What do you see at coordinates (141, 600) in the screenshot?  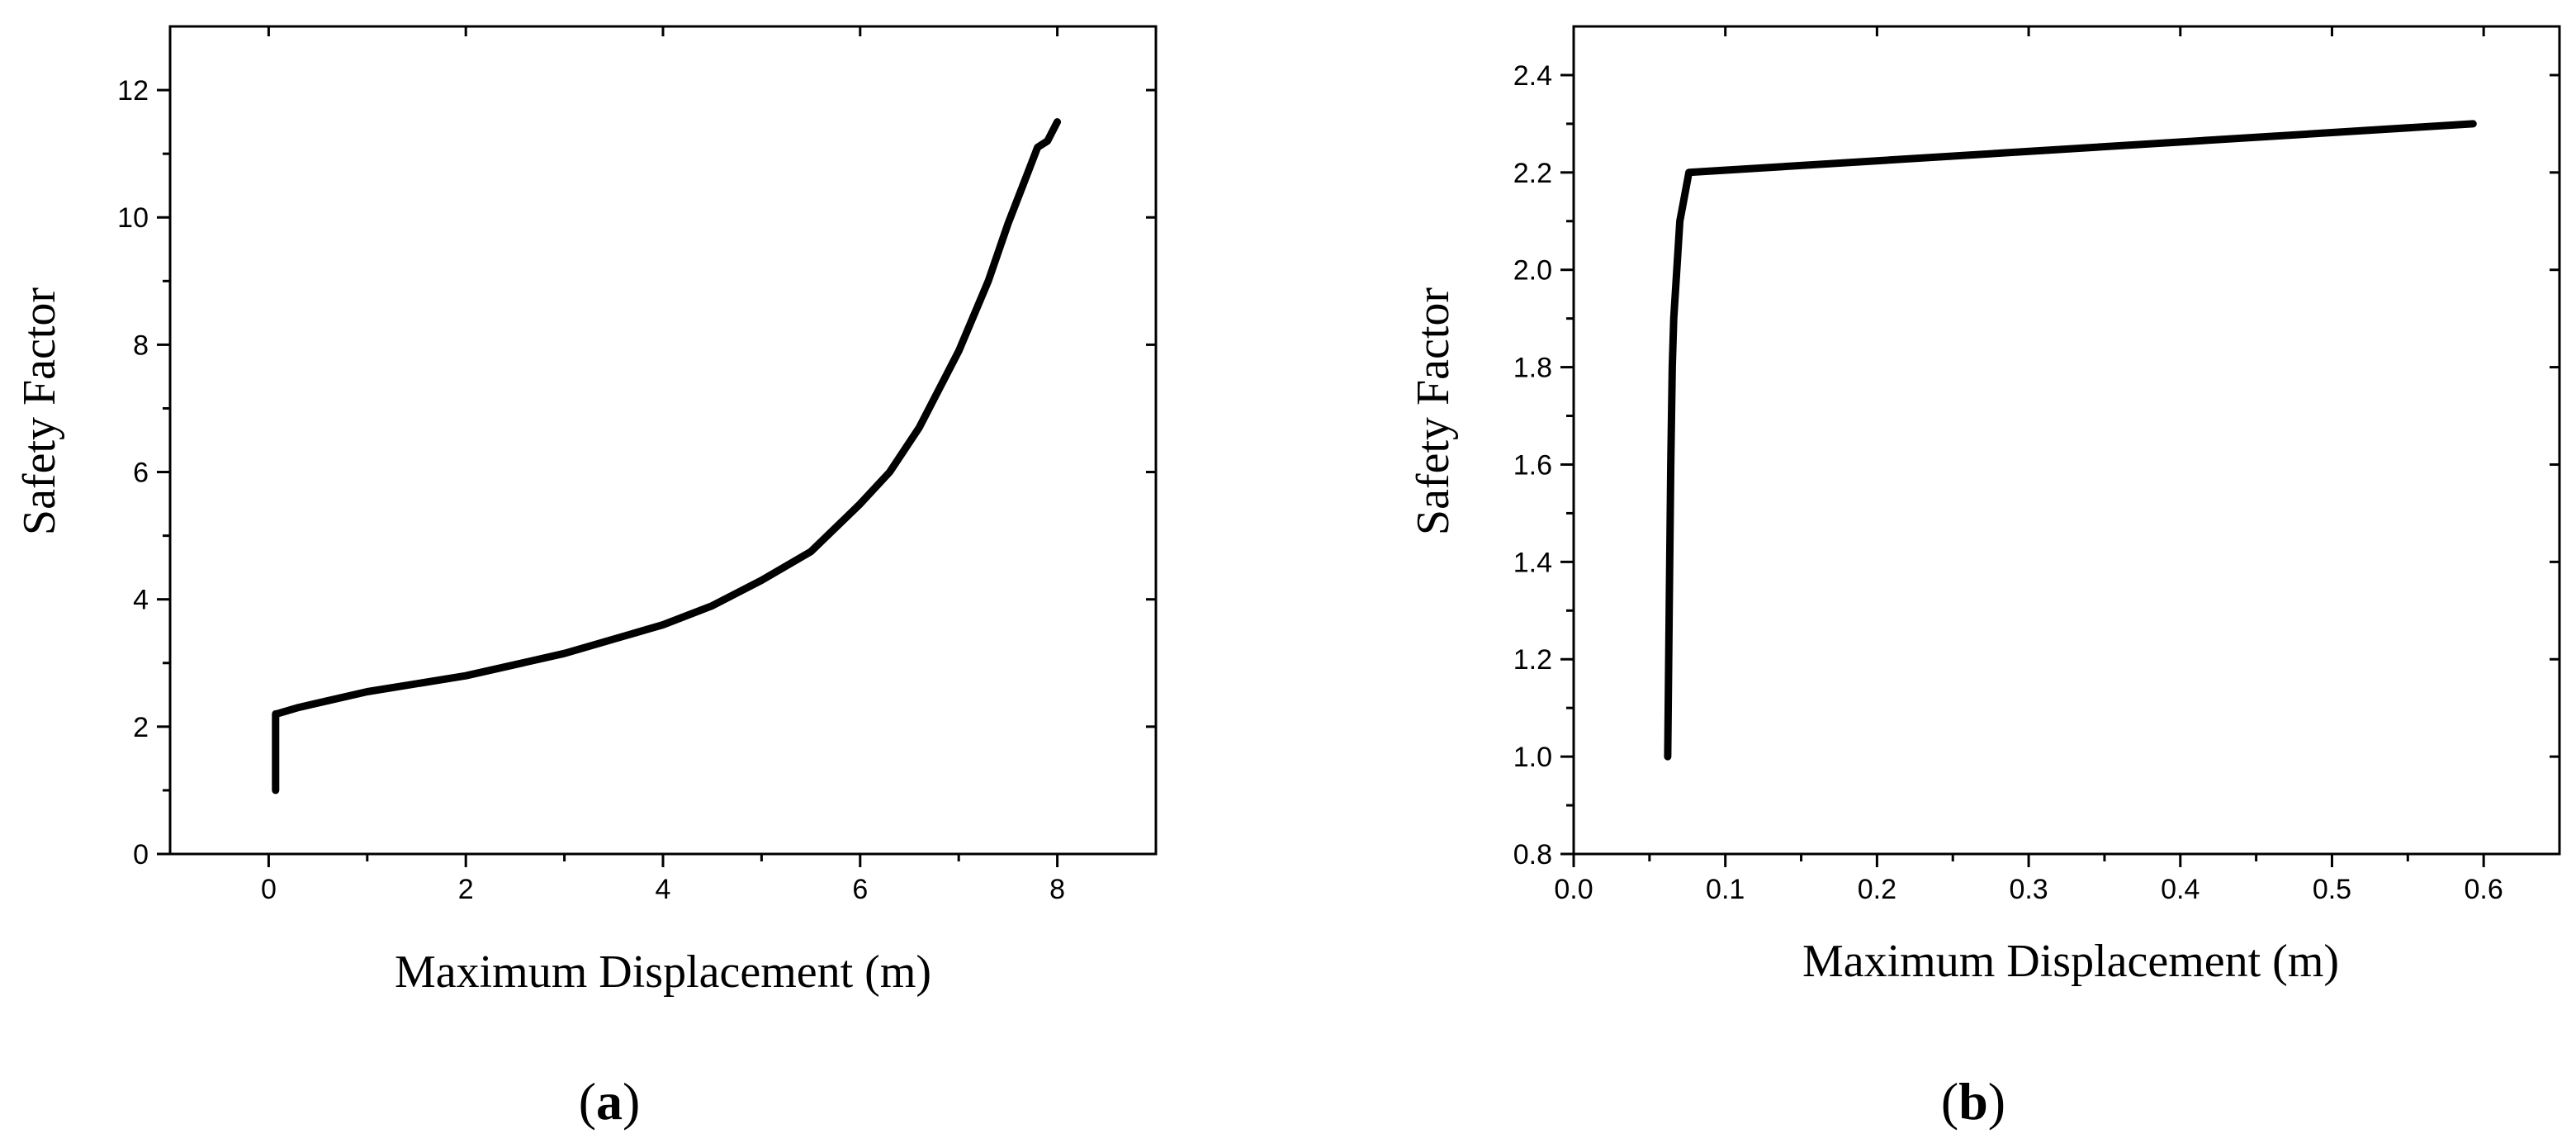 I see `y-tick-label: 4` at bounding box center [141, 600].